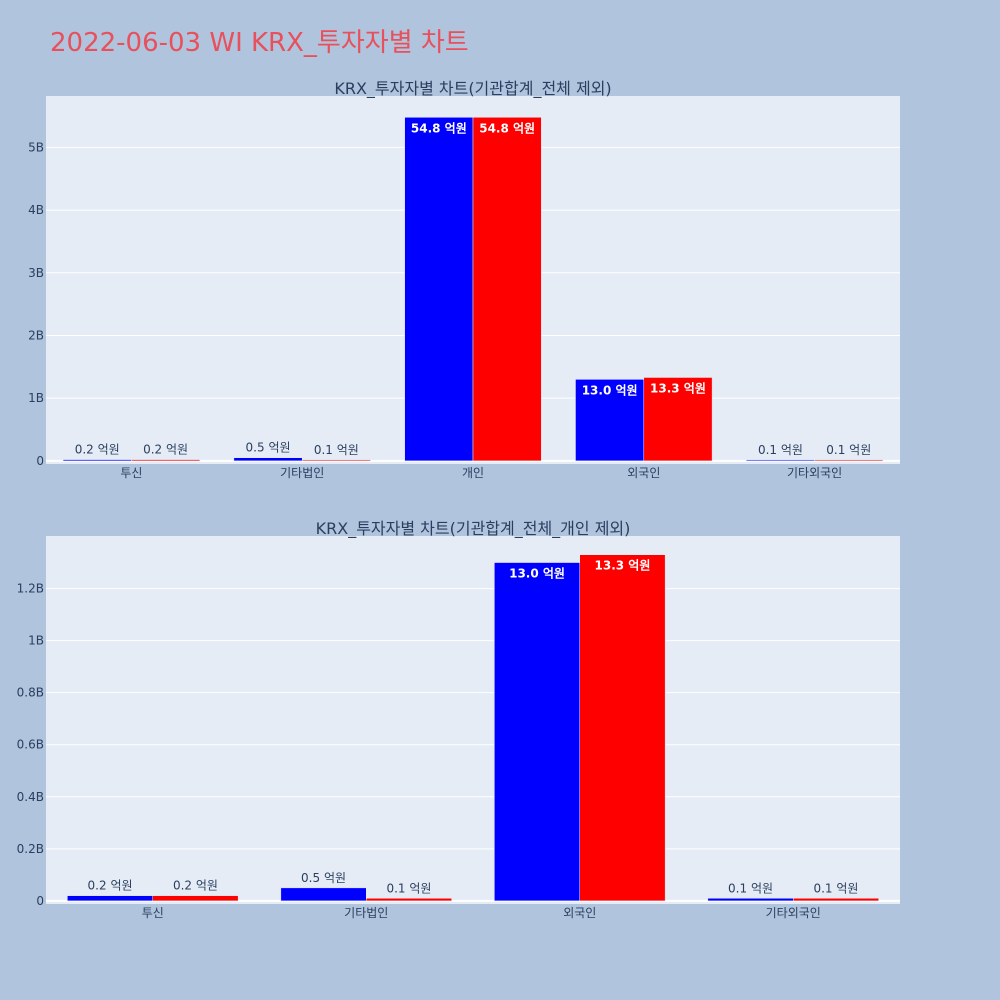 This screenshot has height=1000, width=1000. Describe the element at coordinates (472, 89) in the screenshot. I see `chart-title: KRX_투자자별 차트(기관합계_전체 제외)` at that location.